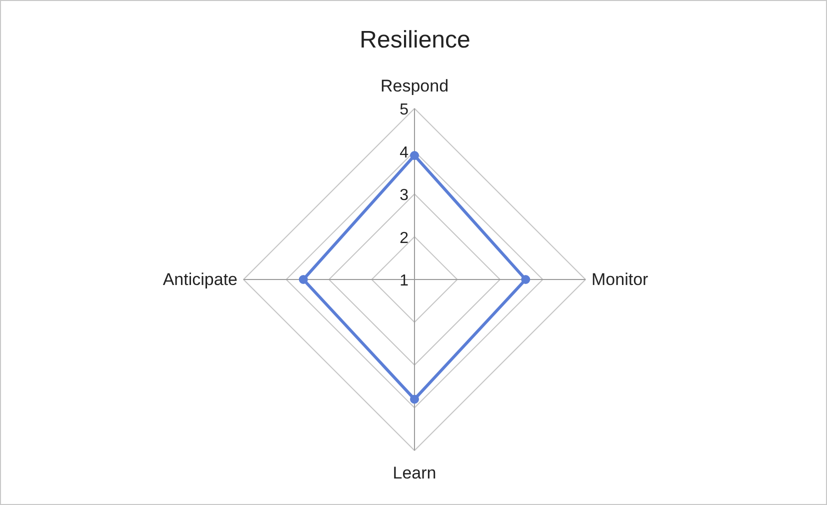 The width and height of the screenshot is (827, 505). What do you see at coordinates (404, 238) in the screenshot?
I see `y-tick-label: 2` at bounding box center [404, 238].